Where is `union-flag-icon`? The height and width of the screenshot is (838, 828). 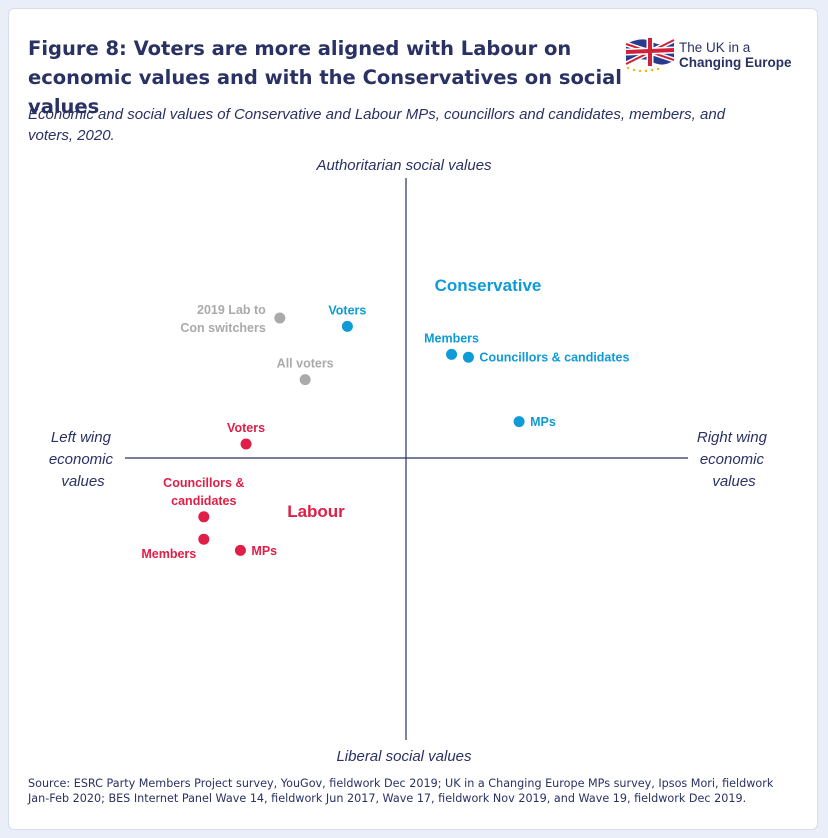
union-flag-icon is located at coordinates (650, 55).